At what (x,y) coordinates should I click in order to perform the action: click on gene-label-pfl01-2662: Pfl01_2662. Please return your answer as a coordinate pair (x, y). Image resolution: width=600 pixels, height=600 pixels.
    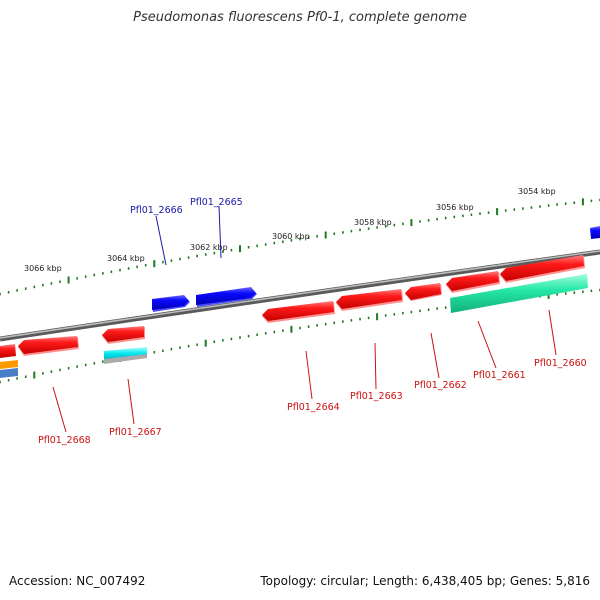
    Looking at the image, I should click on (440, 385).